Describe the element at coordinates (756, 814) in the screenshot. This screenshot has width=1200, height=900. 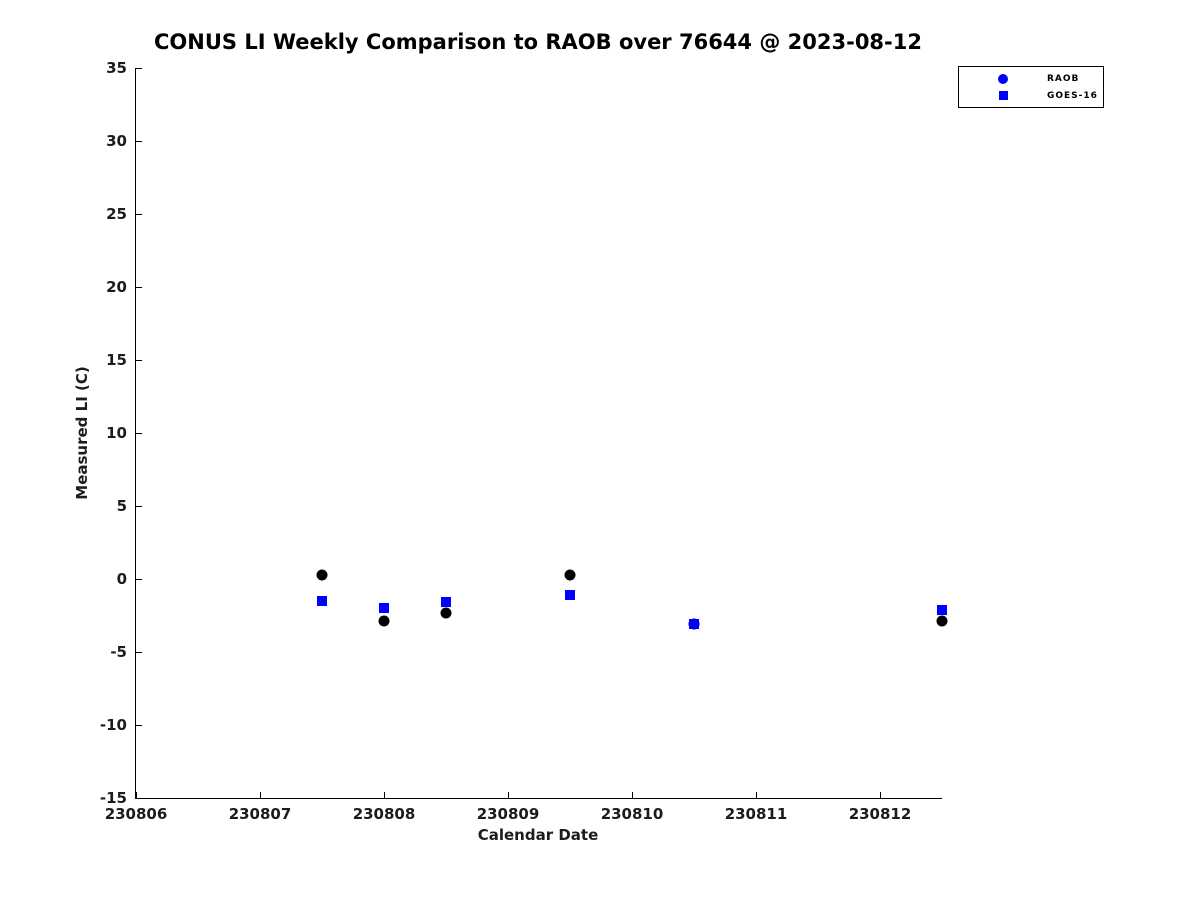
I see `x-tick-label: 230811` at that location.